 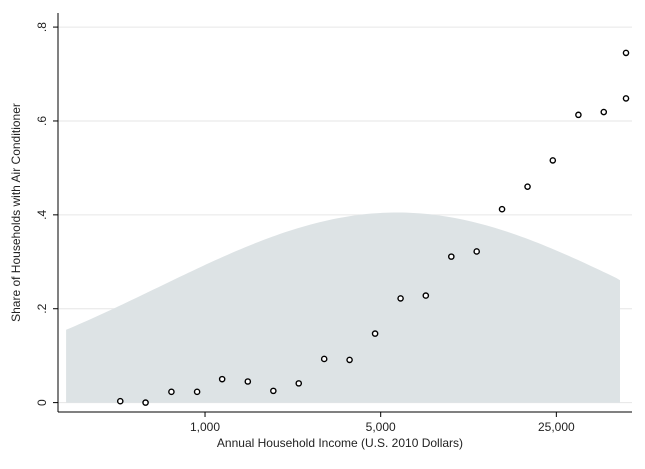 I want to click on y-tick-label: .8, so click(x=42, y=27).